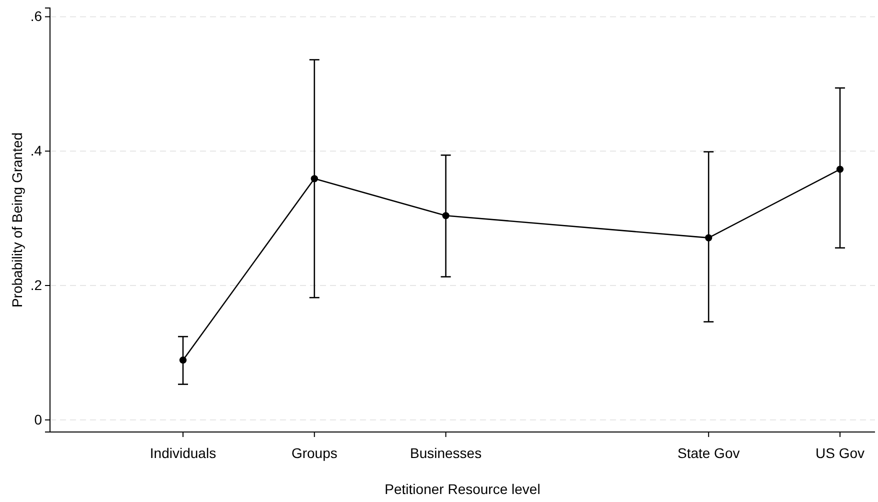  Describe the element at coordinates (446, 453) in the screenshot. I see `x-tick-label: Businesses` at that location.